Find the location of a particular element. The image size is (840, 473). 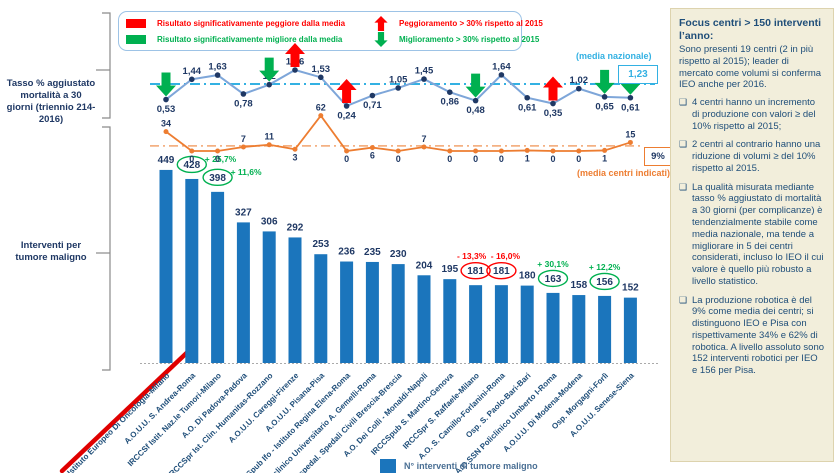

bar-value-label: 253 is located at coordinates (320, 244).